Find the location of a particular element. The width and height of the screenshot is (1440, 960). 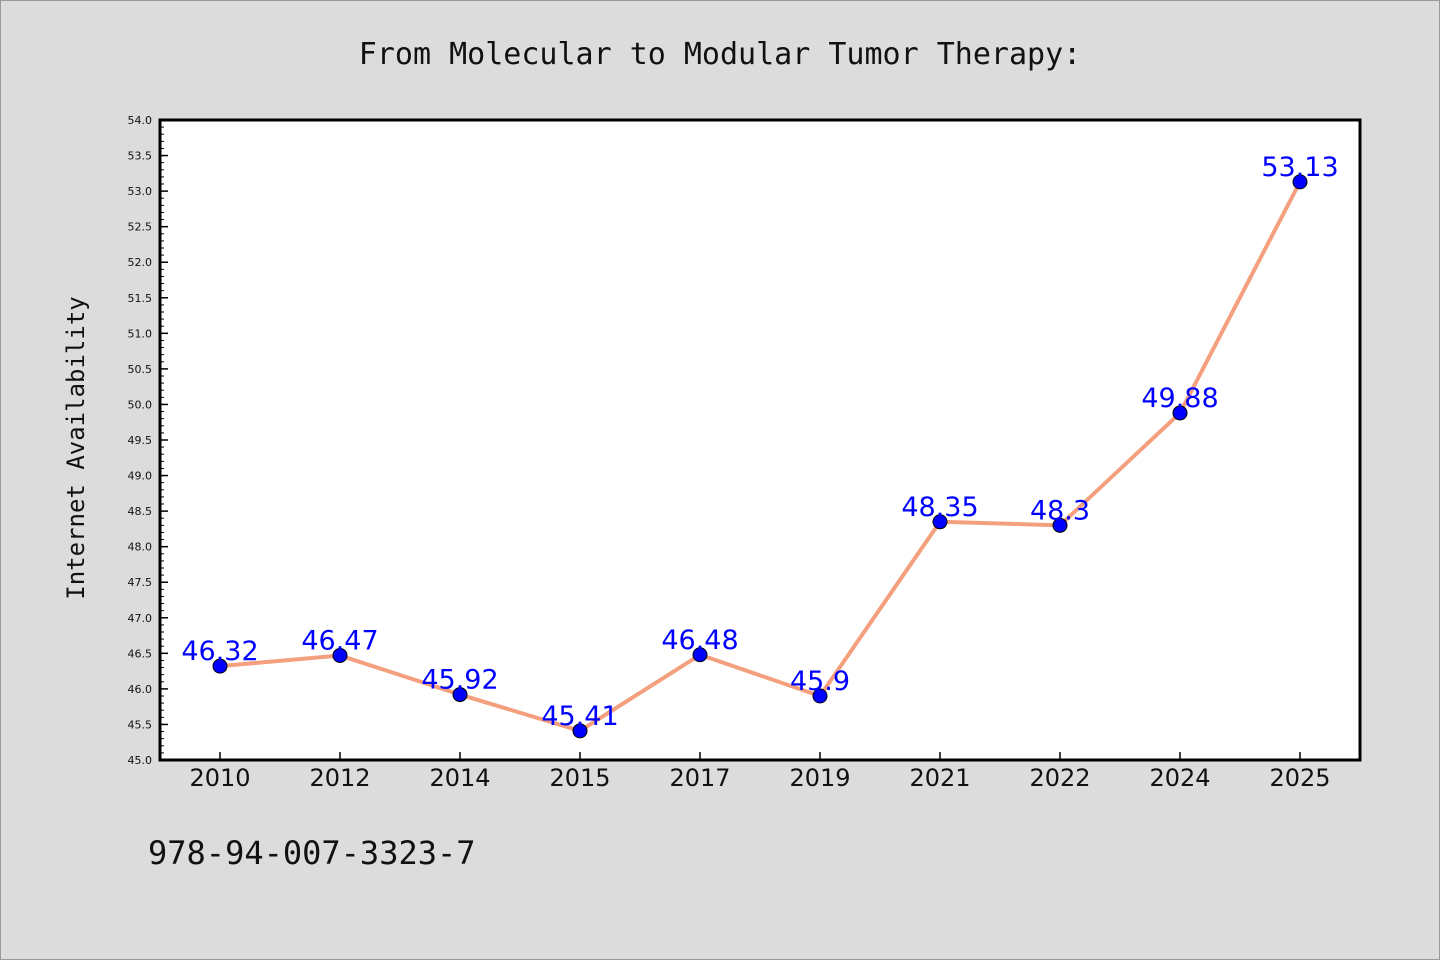

y-tick-label: 48.0 is located at coordinates (140, 547).